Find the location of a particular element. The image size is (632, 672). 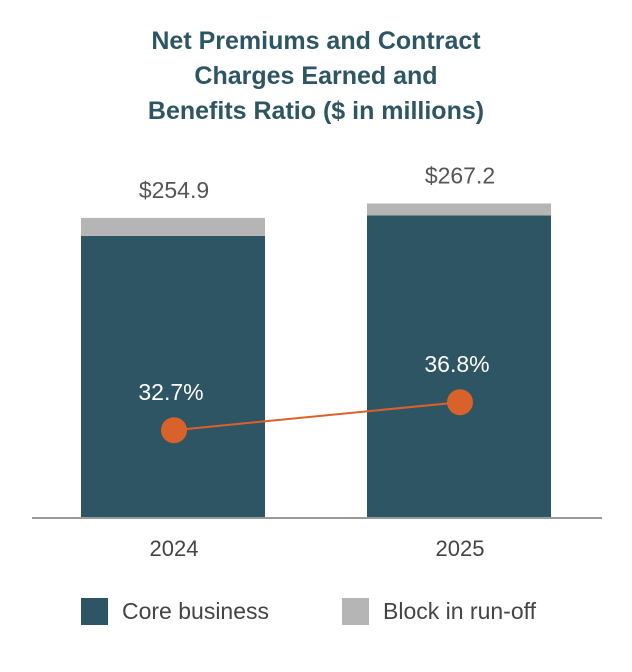

title-line: Net Premiums and Contract is located at coordinates (316, 41).